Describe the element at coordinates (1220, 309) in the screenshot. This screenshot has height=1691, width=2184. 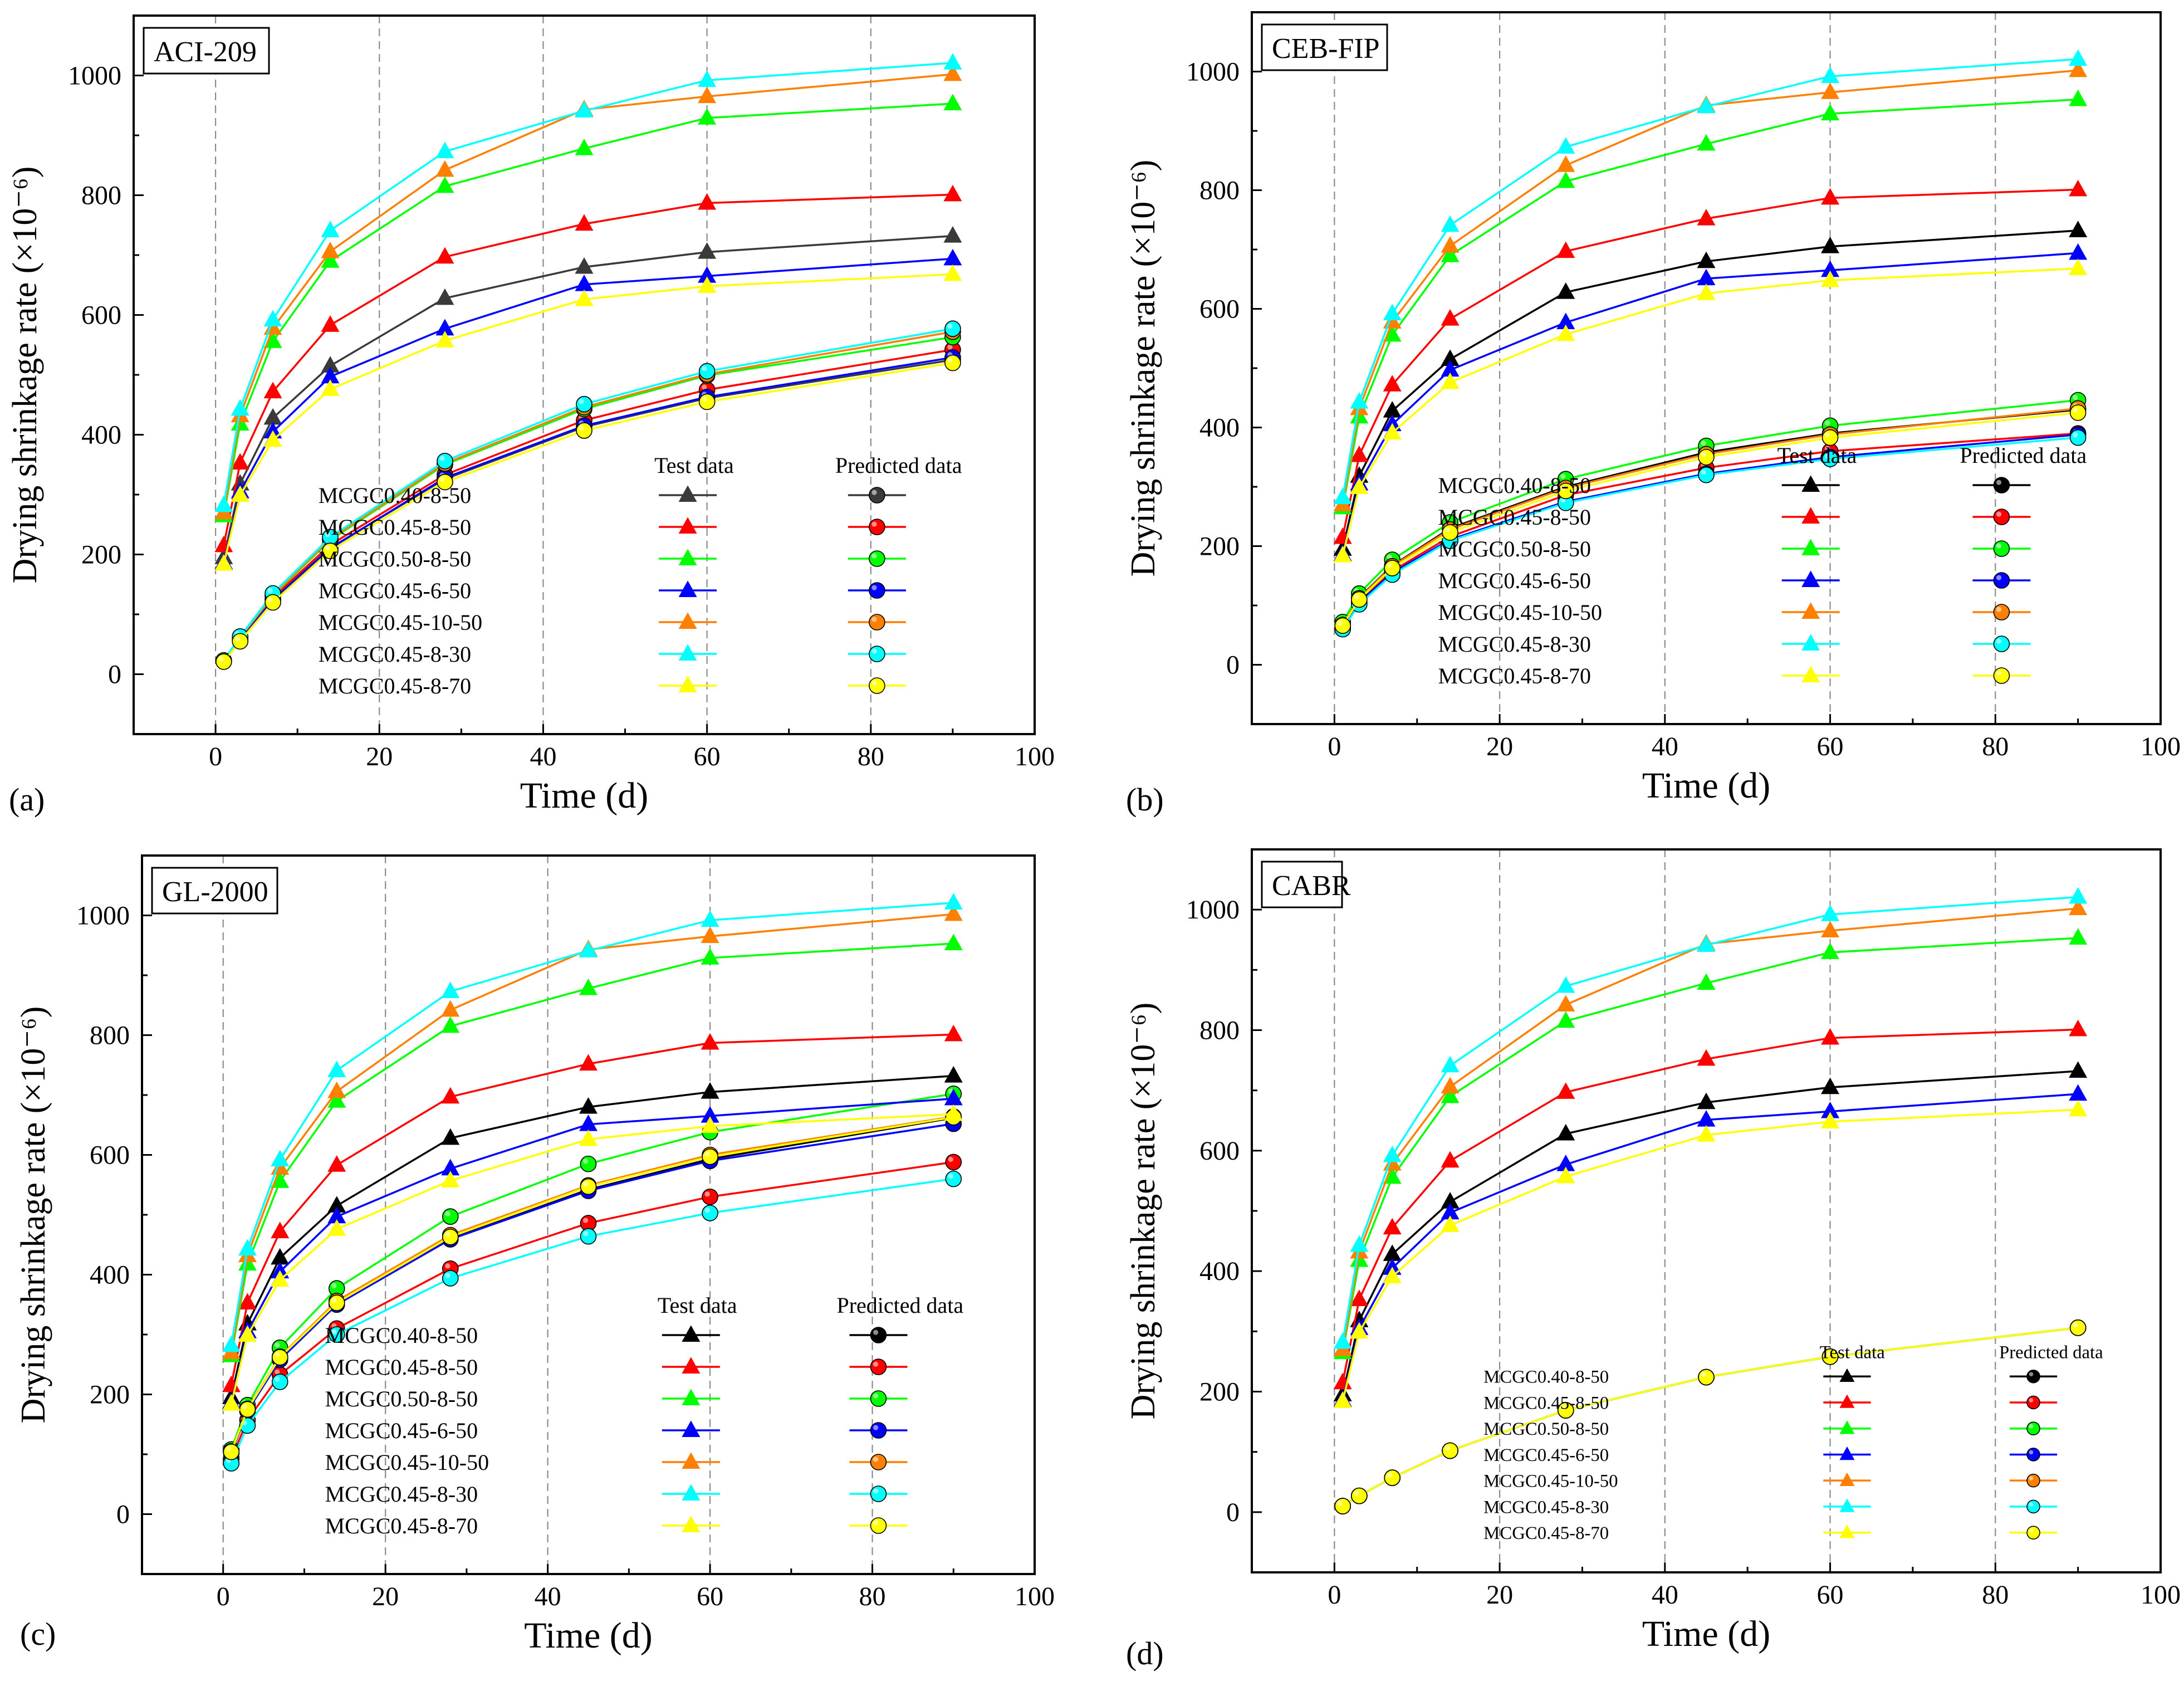
I see `y-tick-label: 600` at that location.